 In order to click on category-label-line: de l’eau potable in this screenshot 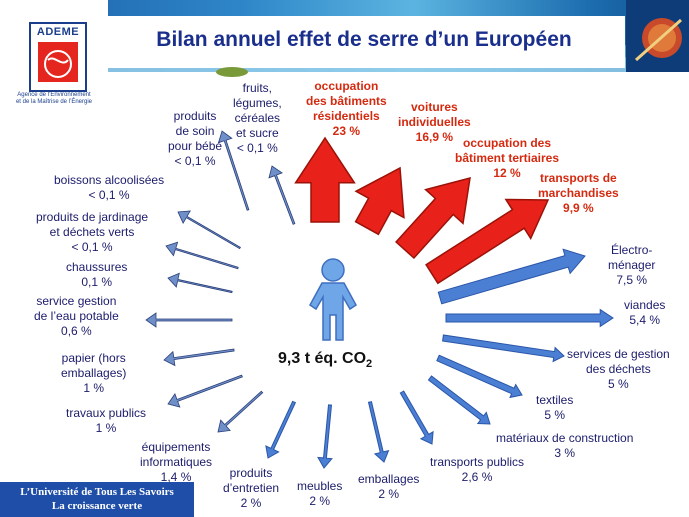, I will do `click(76, 316)`.